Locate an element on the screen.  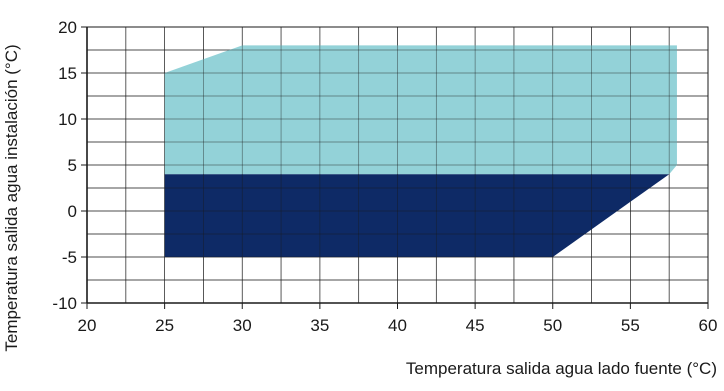
y-tick-label: -5 is located at coordinates (69, 257).